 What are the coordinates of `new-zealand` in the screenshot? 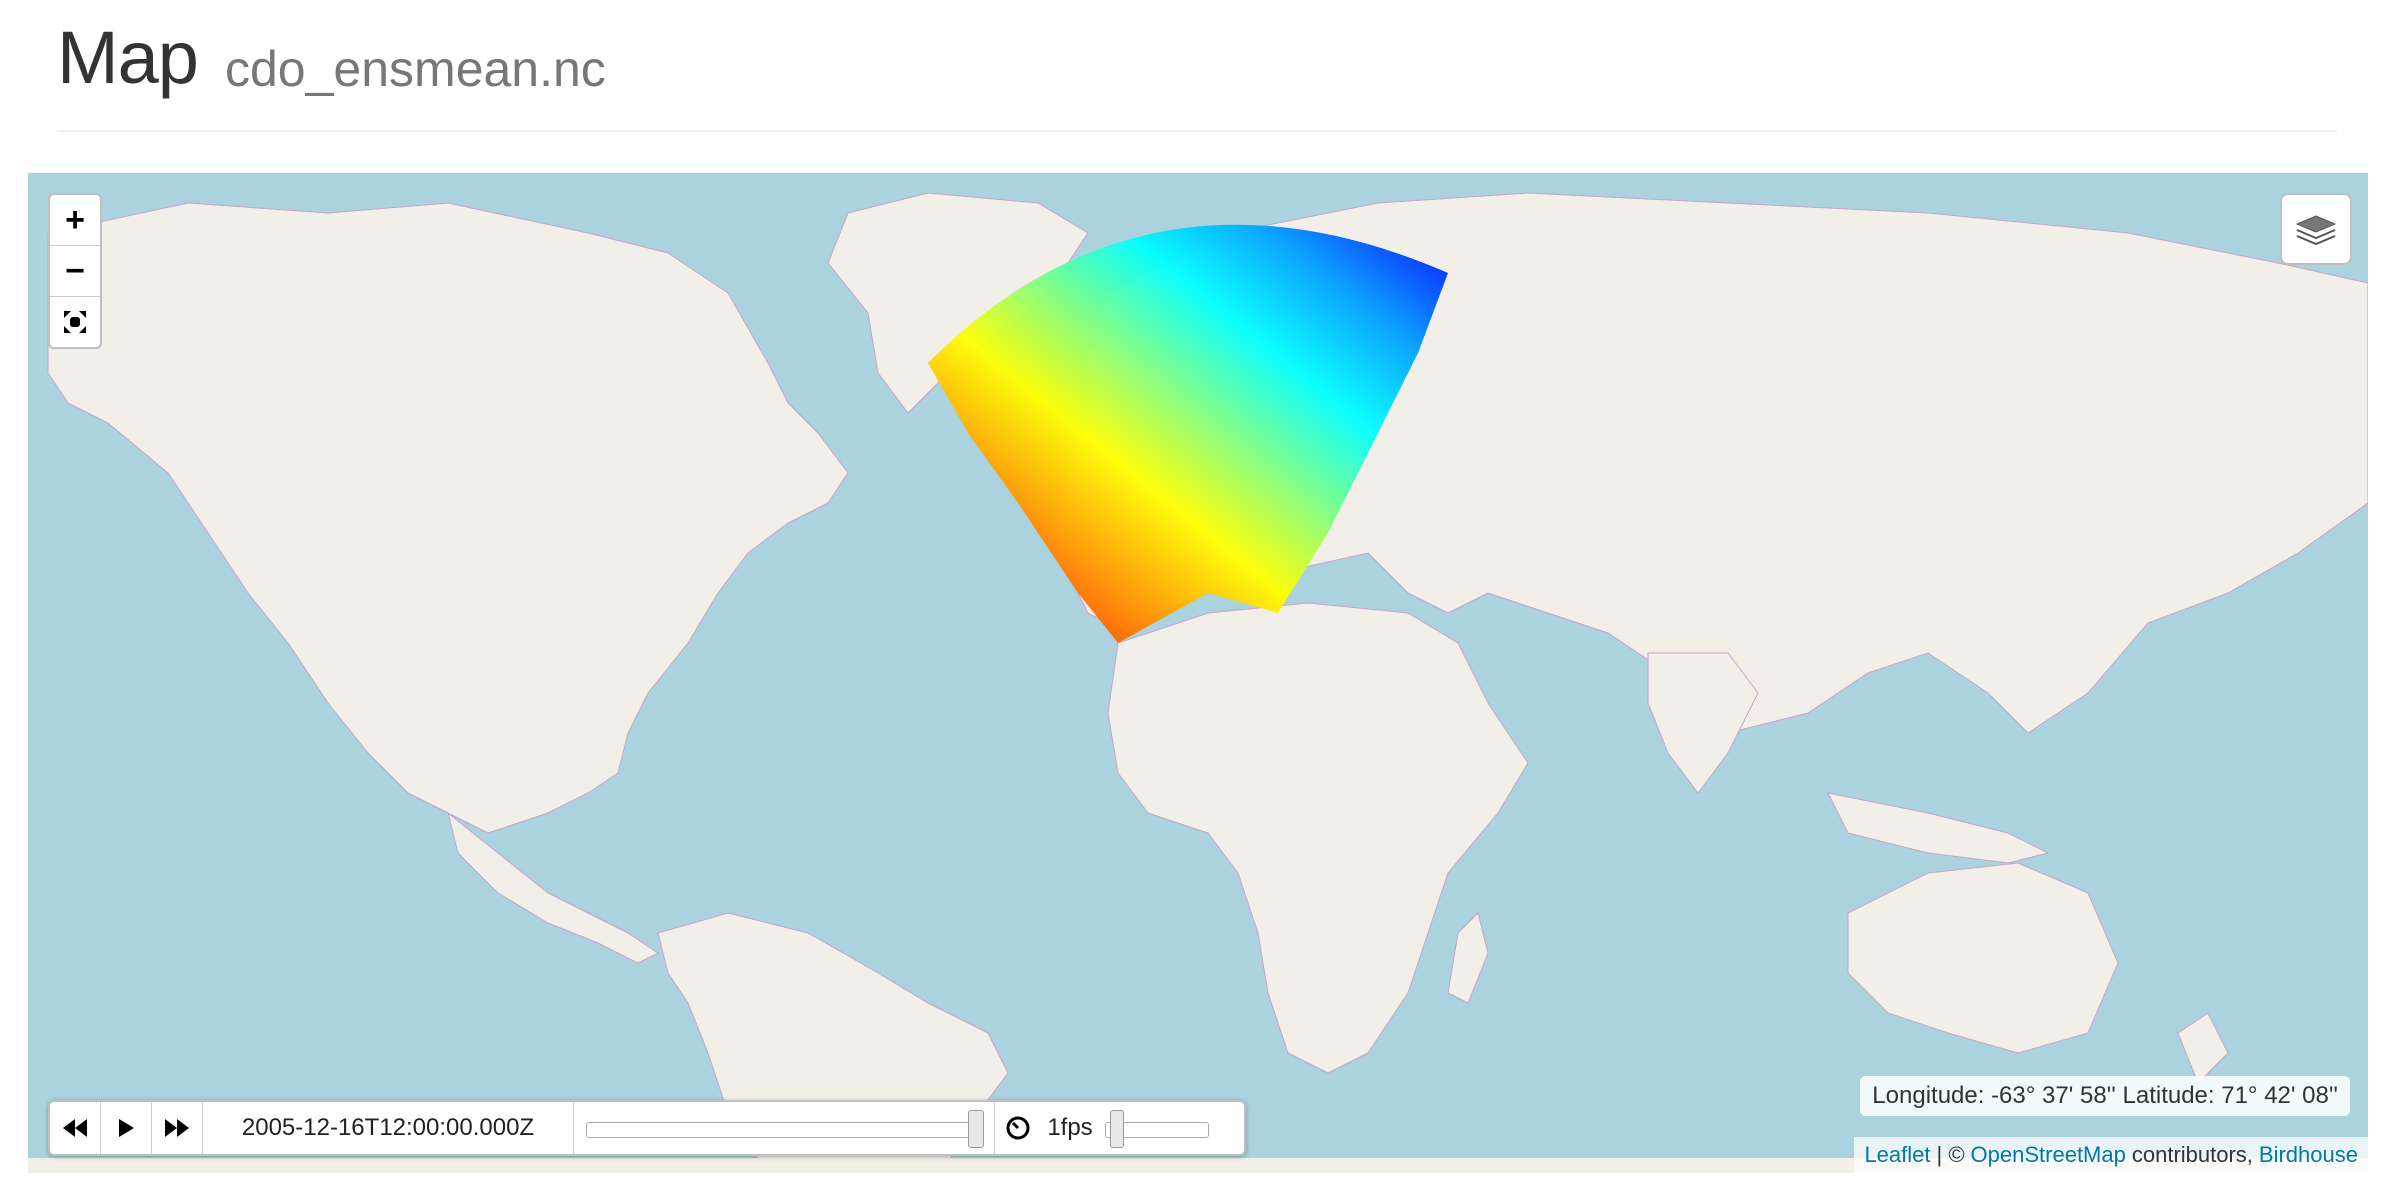 It's located at (2203, 1048).